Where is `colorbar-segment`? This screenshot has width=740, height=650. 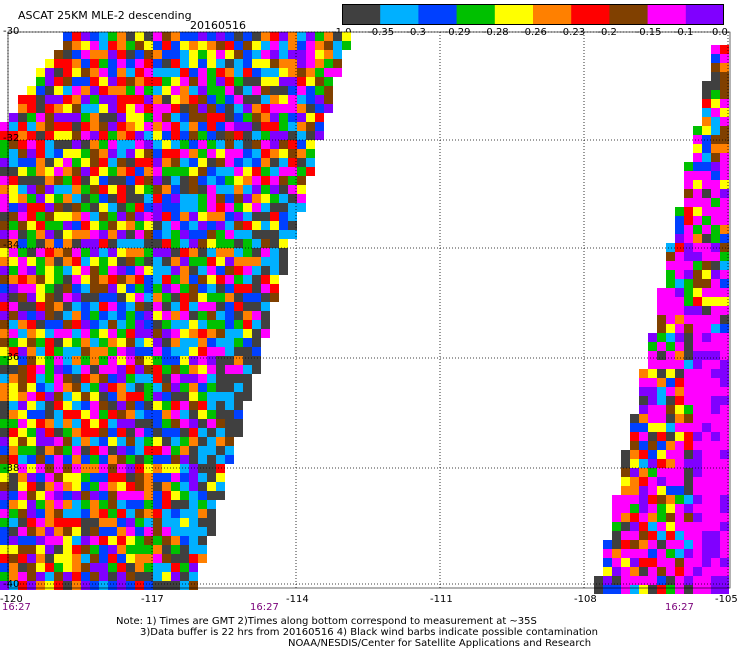 colorbar-segment is located at coordinates (590, 14).